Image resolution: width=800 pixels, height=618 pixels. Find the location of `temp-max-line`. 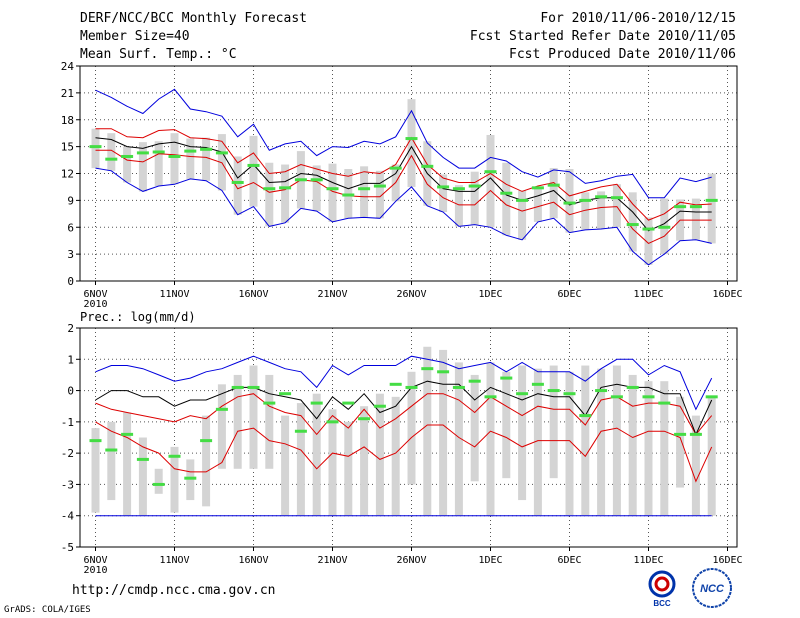

temp-max-line is located at coordinates (403, 143).